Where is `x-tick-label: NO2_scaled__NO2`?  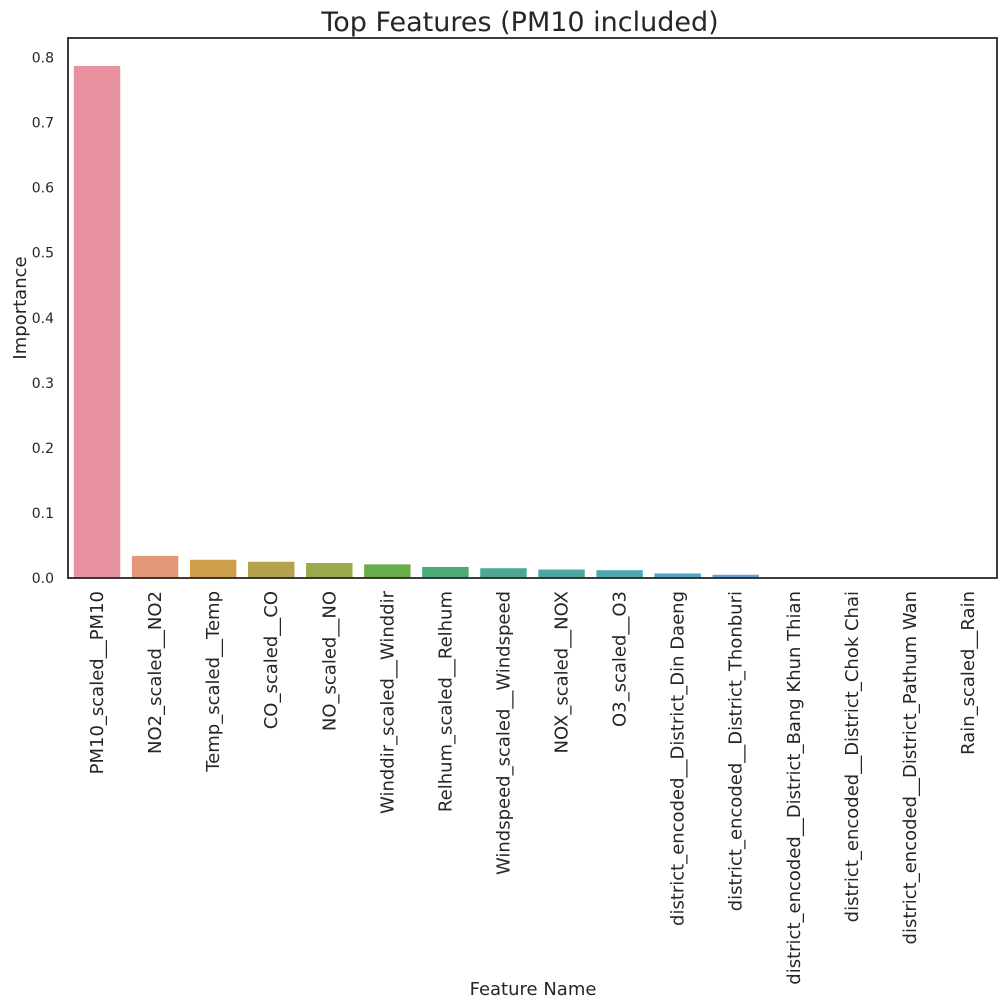
x-tick-label: NO2_scaled__NO2 is located at coordinates (155, 672).